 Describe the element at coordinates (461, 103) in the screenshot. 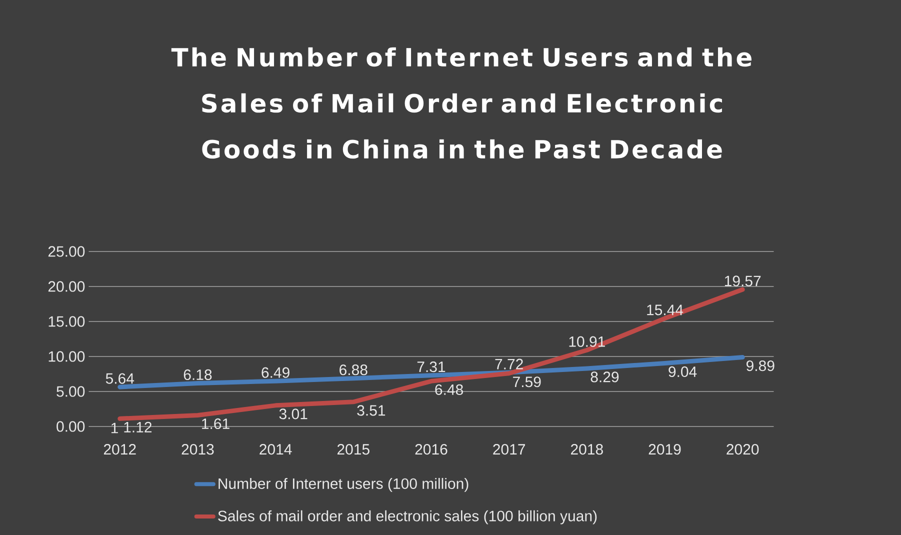

I see `chart-title: The Number of Internet Users and the Sales of Mail Order and Electronic Goods in China in the Past Decade` at that location.